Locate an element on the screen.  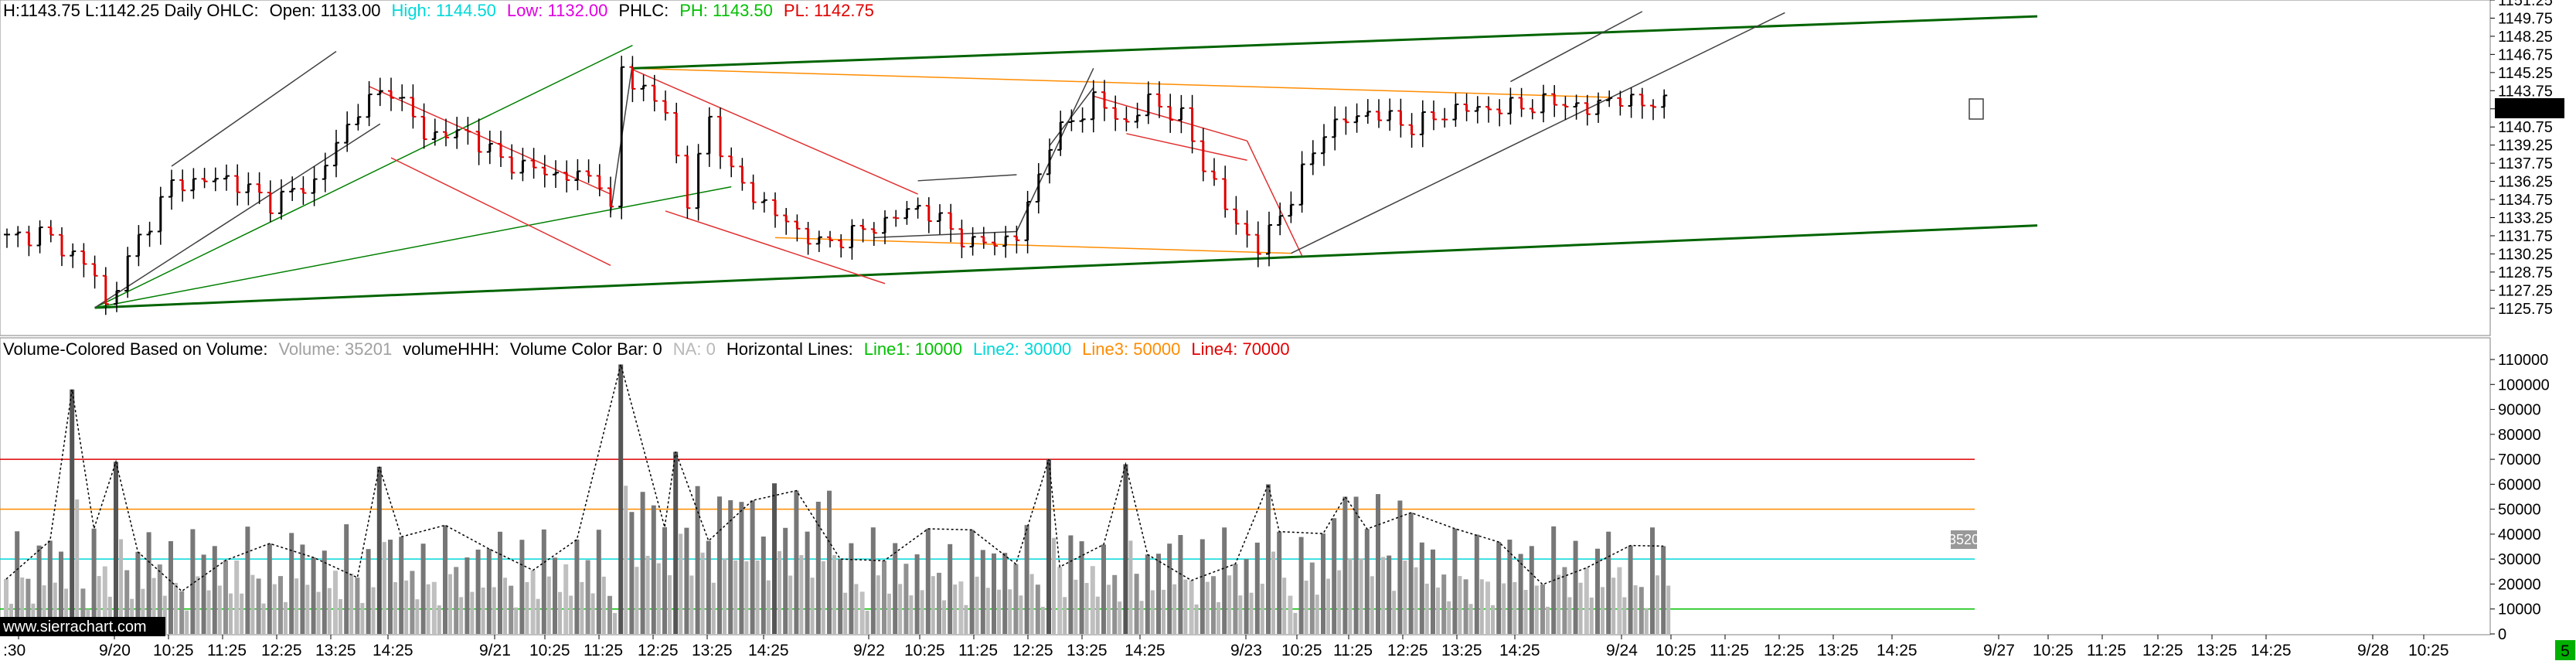
header-item: H:1143.75 L:1142.25 Daily OHLC: is located at coordinates (131, 10).